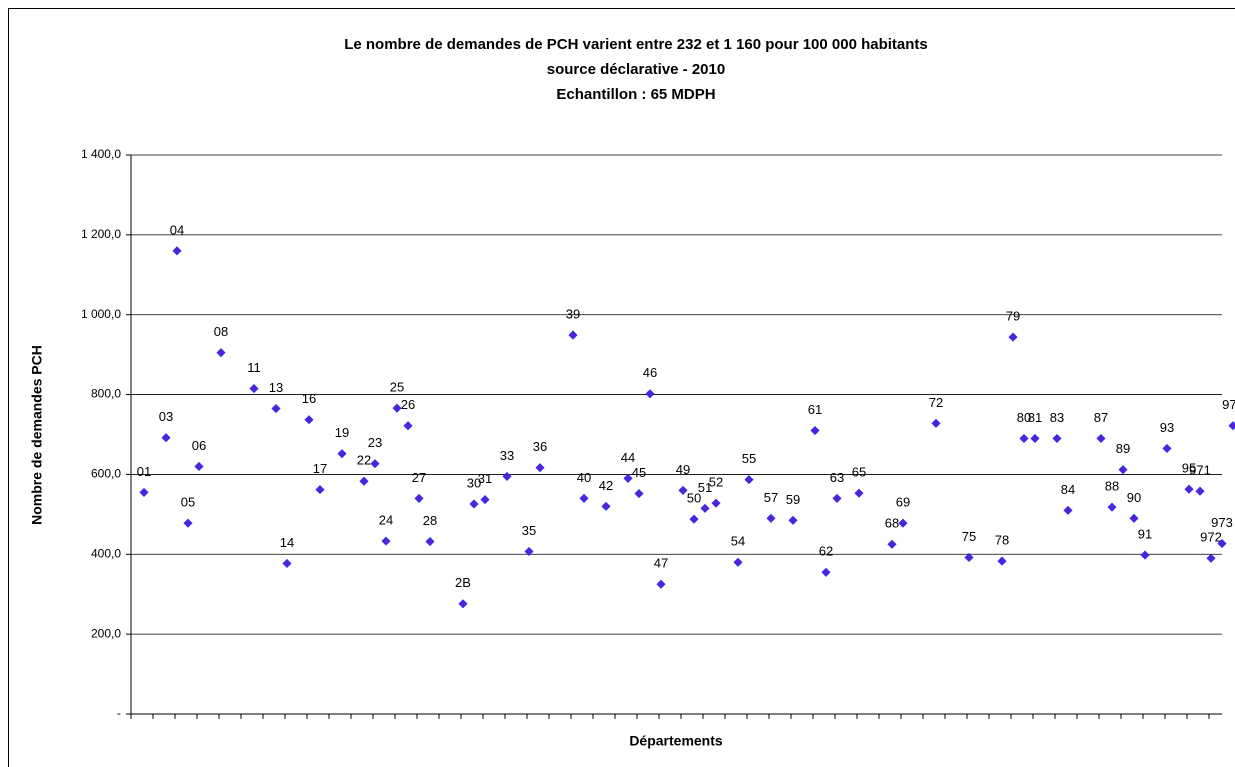 This screenshot has height=767, width=1235. What do you see at coordinates (101, 314) in the screenshot?
I see `y-tick-label: 1 000,0` at bounding box center [101, 314].